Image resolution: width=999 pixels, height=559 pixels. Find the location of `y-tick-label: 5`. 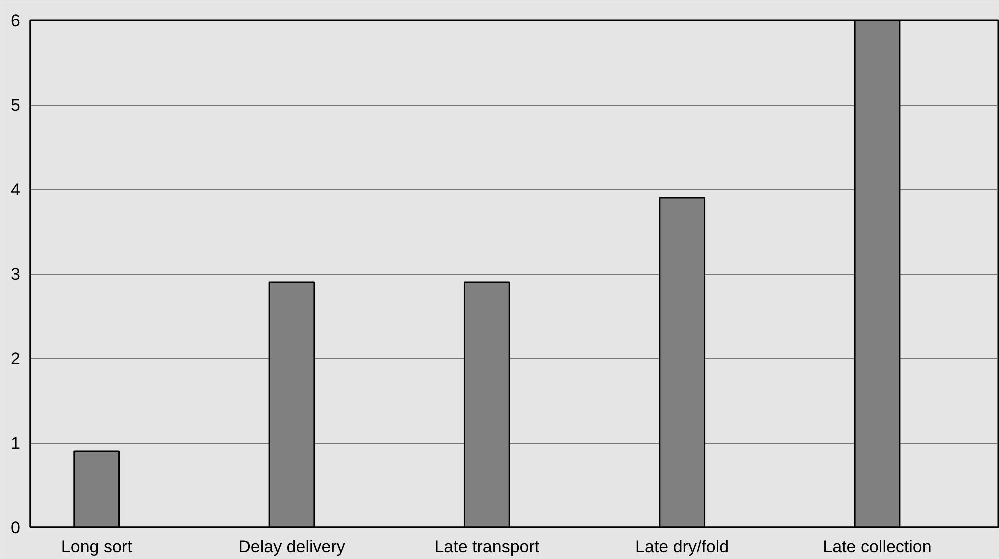

y-tick-label: 5 is located at coordinates (16, 105).